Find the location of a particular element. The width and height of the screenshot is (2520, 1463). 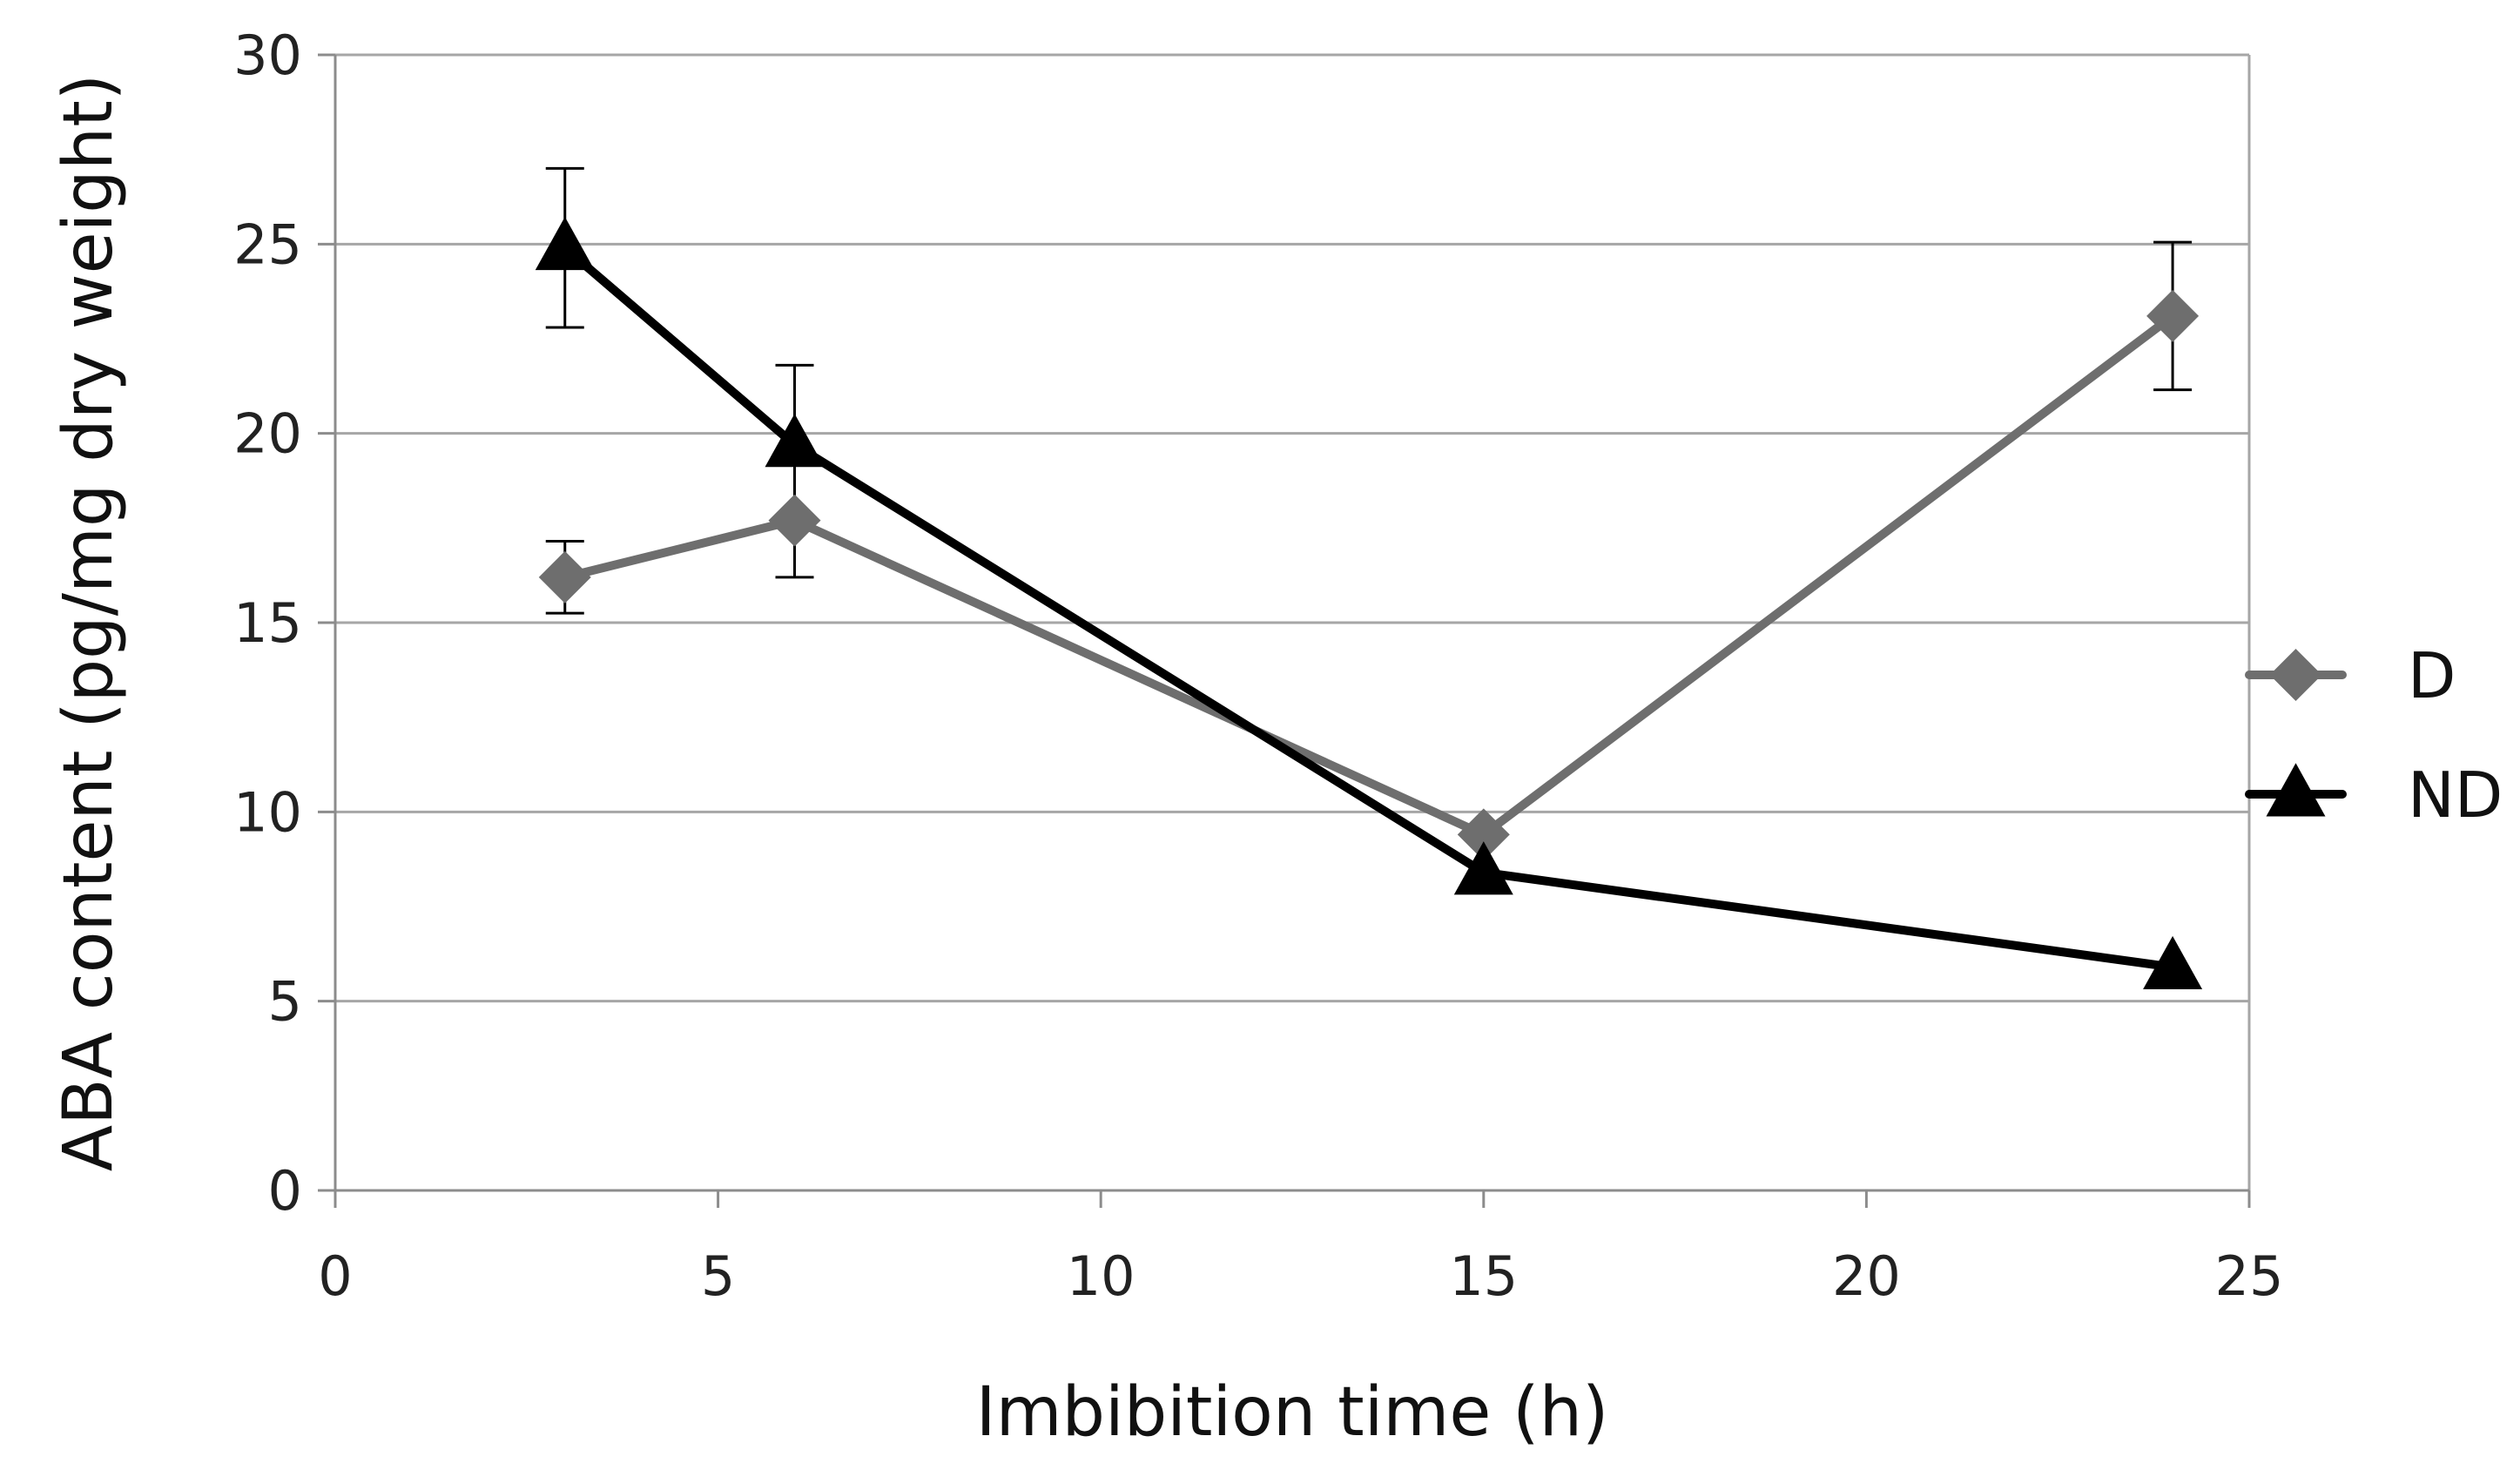

x-axis-ticks: 0 5 10 15 20 25 is located at coordinates (1300, 1249).